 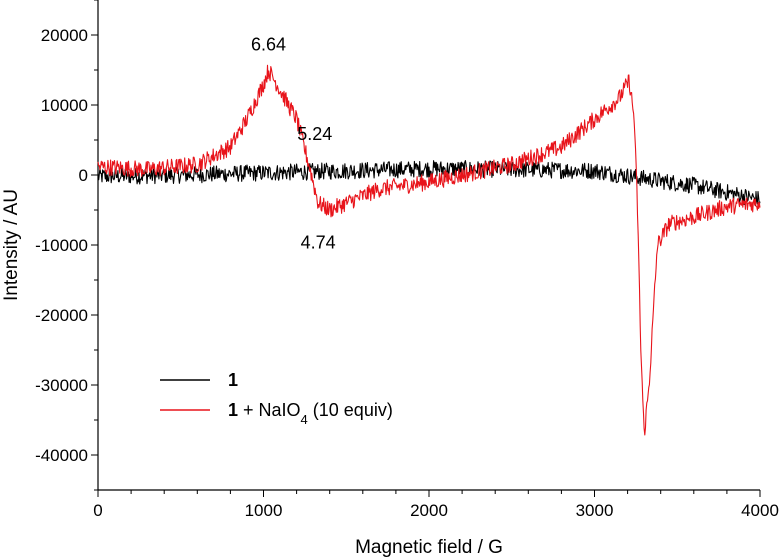 I want to click on peak-label: 4.74, so click(x=318, y=243).